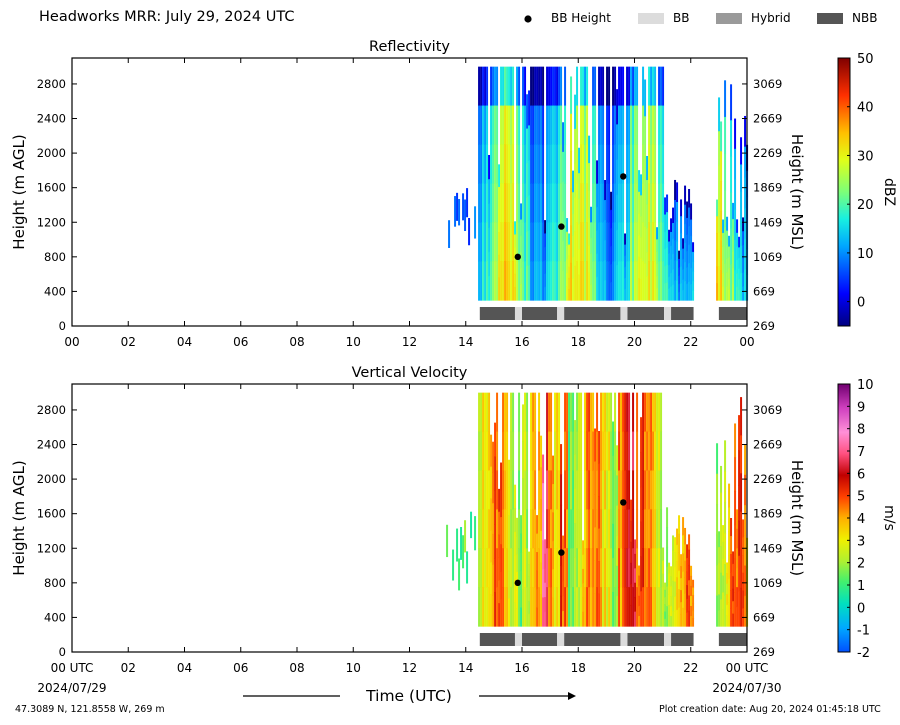 The height and width of the screenshot is (725, 900). What do you see at coordinates (167, 17) in the screenshot?
I see `page-title: Headworks MRR: July 29, 2024 UTC` at bounding box center [167, 17].